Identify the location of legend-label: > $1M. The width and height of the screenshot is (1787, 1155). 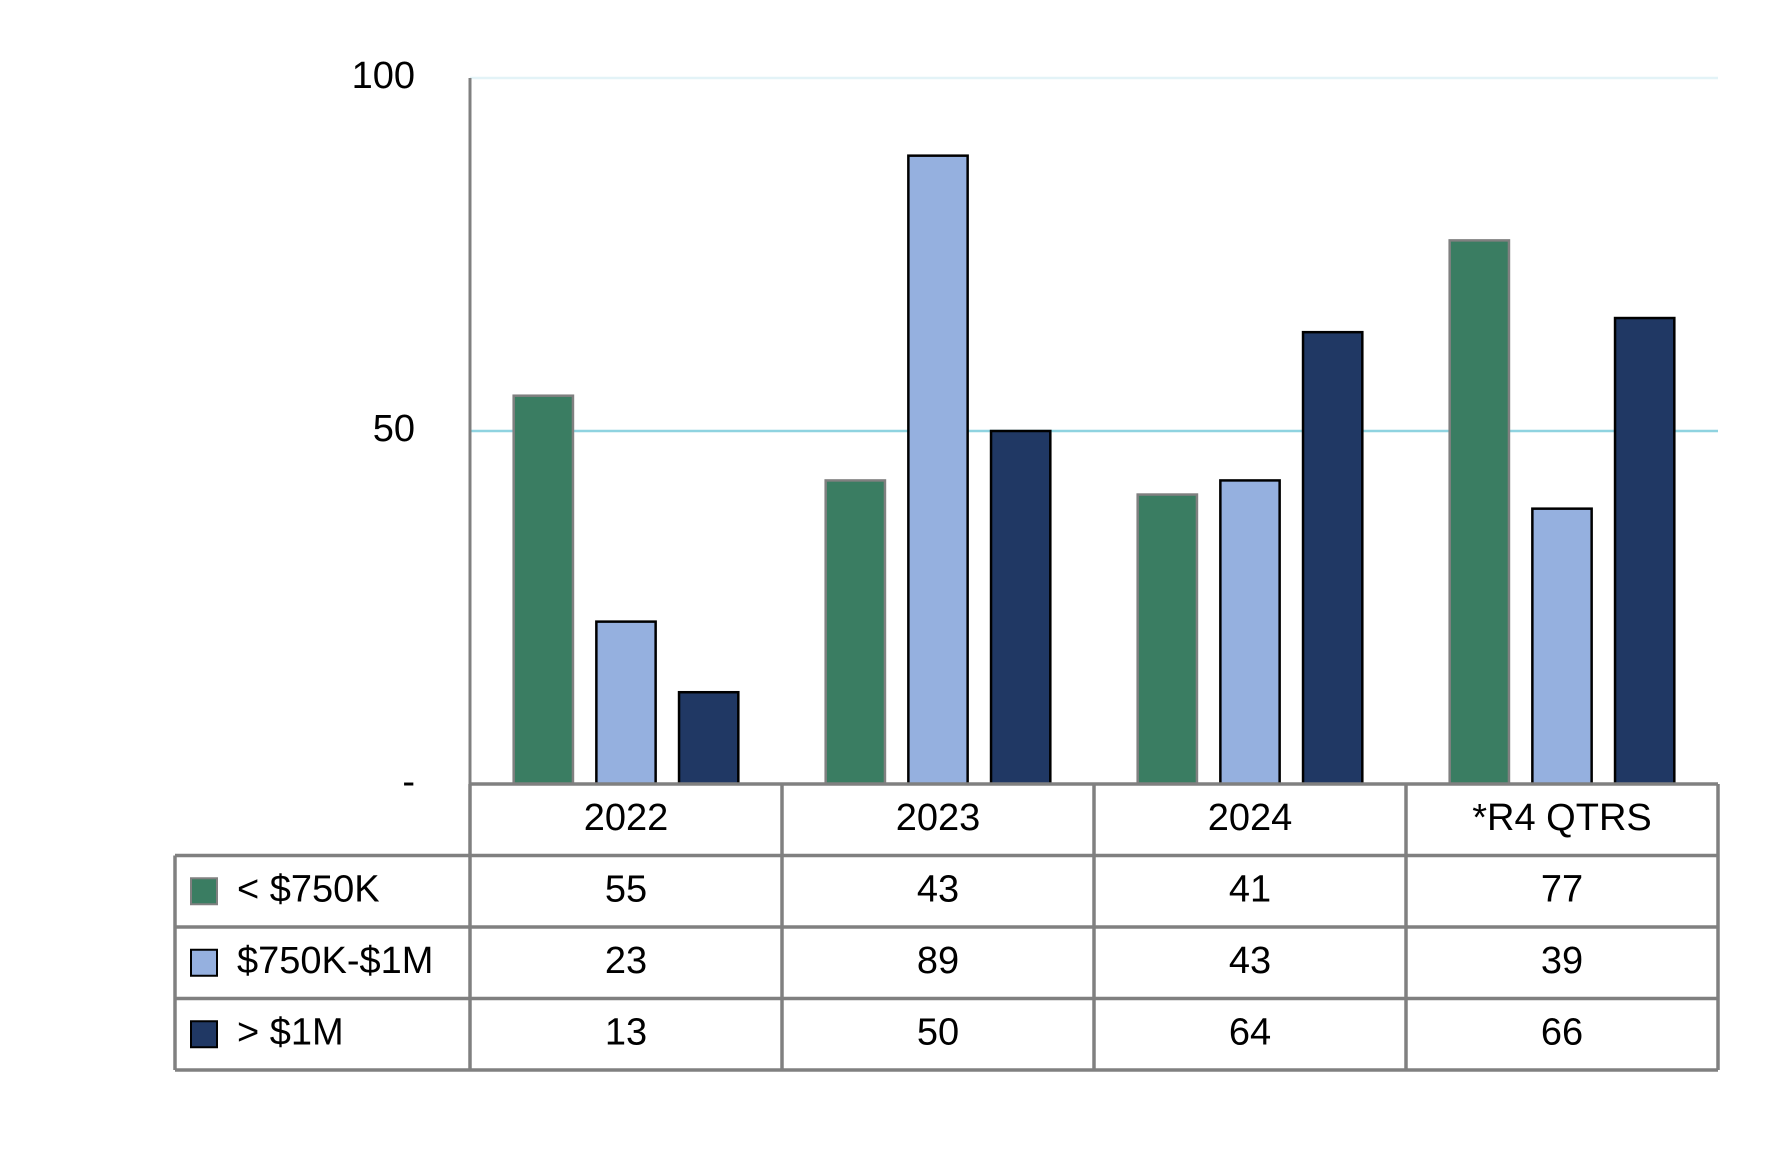
(290, 1032).